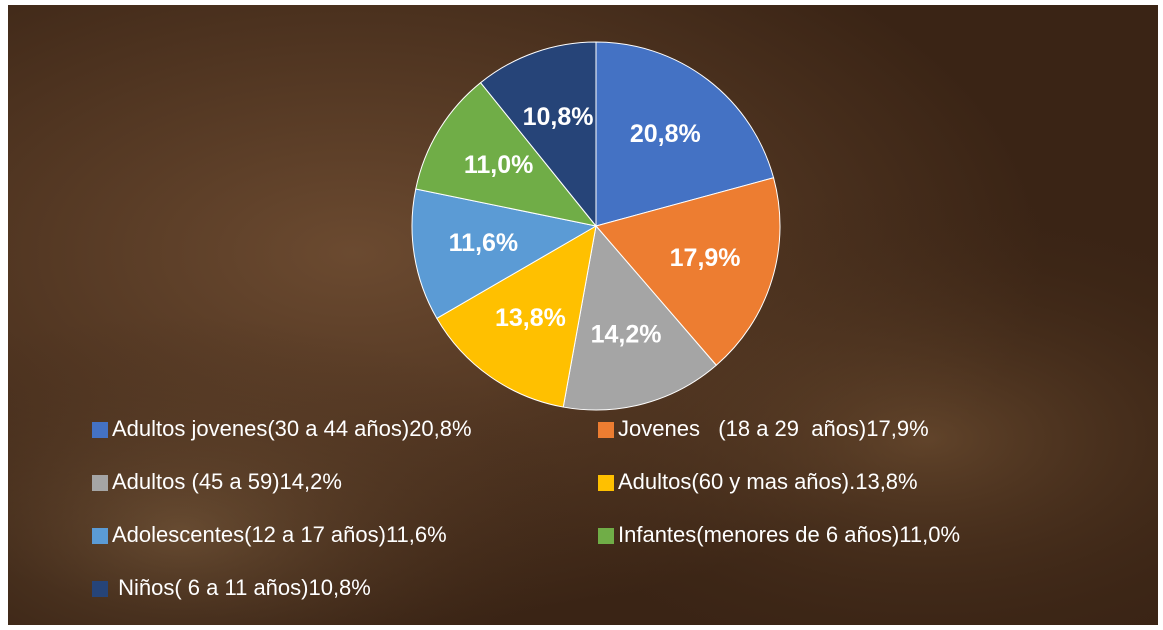  What do you see at coordinates (484, 243) in the screenshot?
I see `data-label: 11,6%` at bounding box center [484, 243].